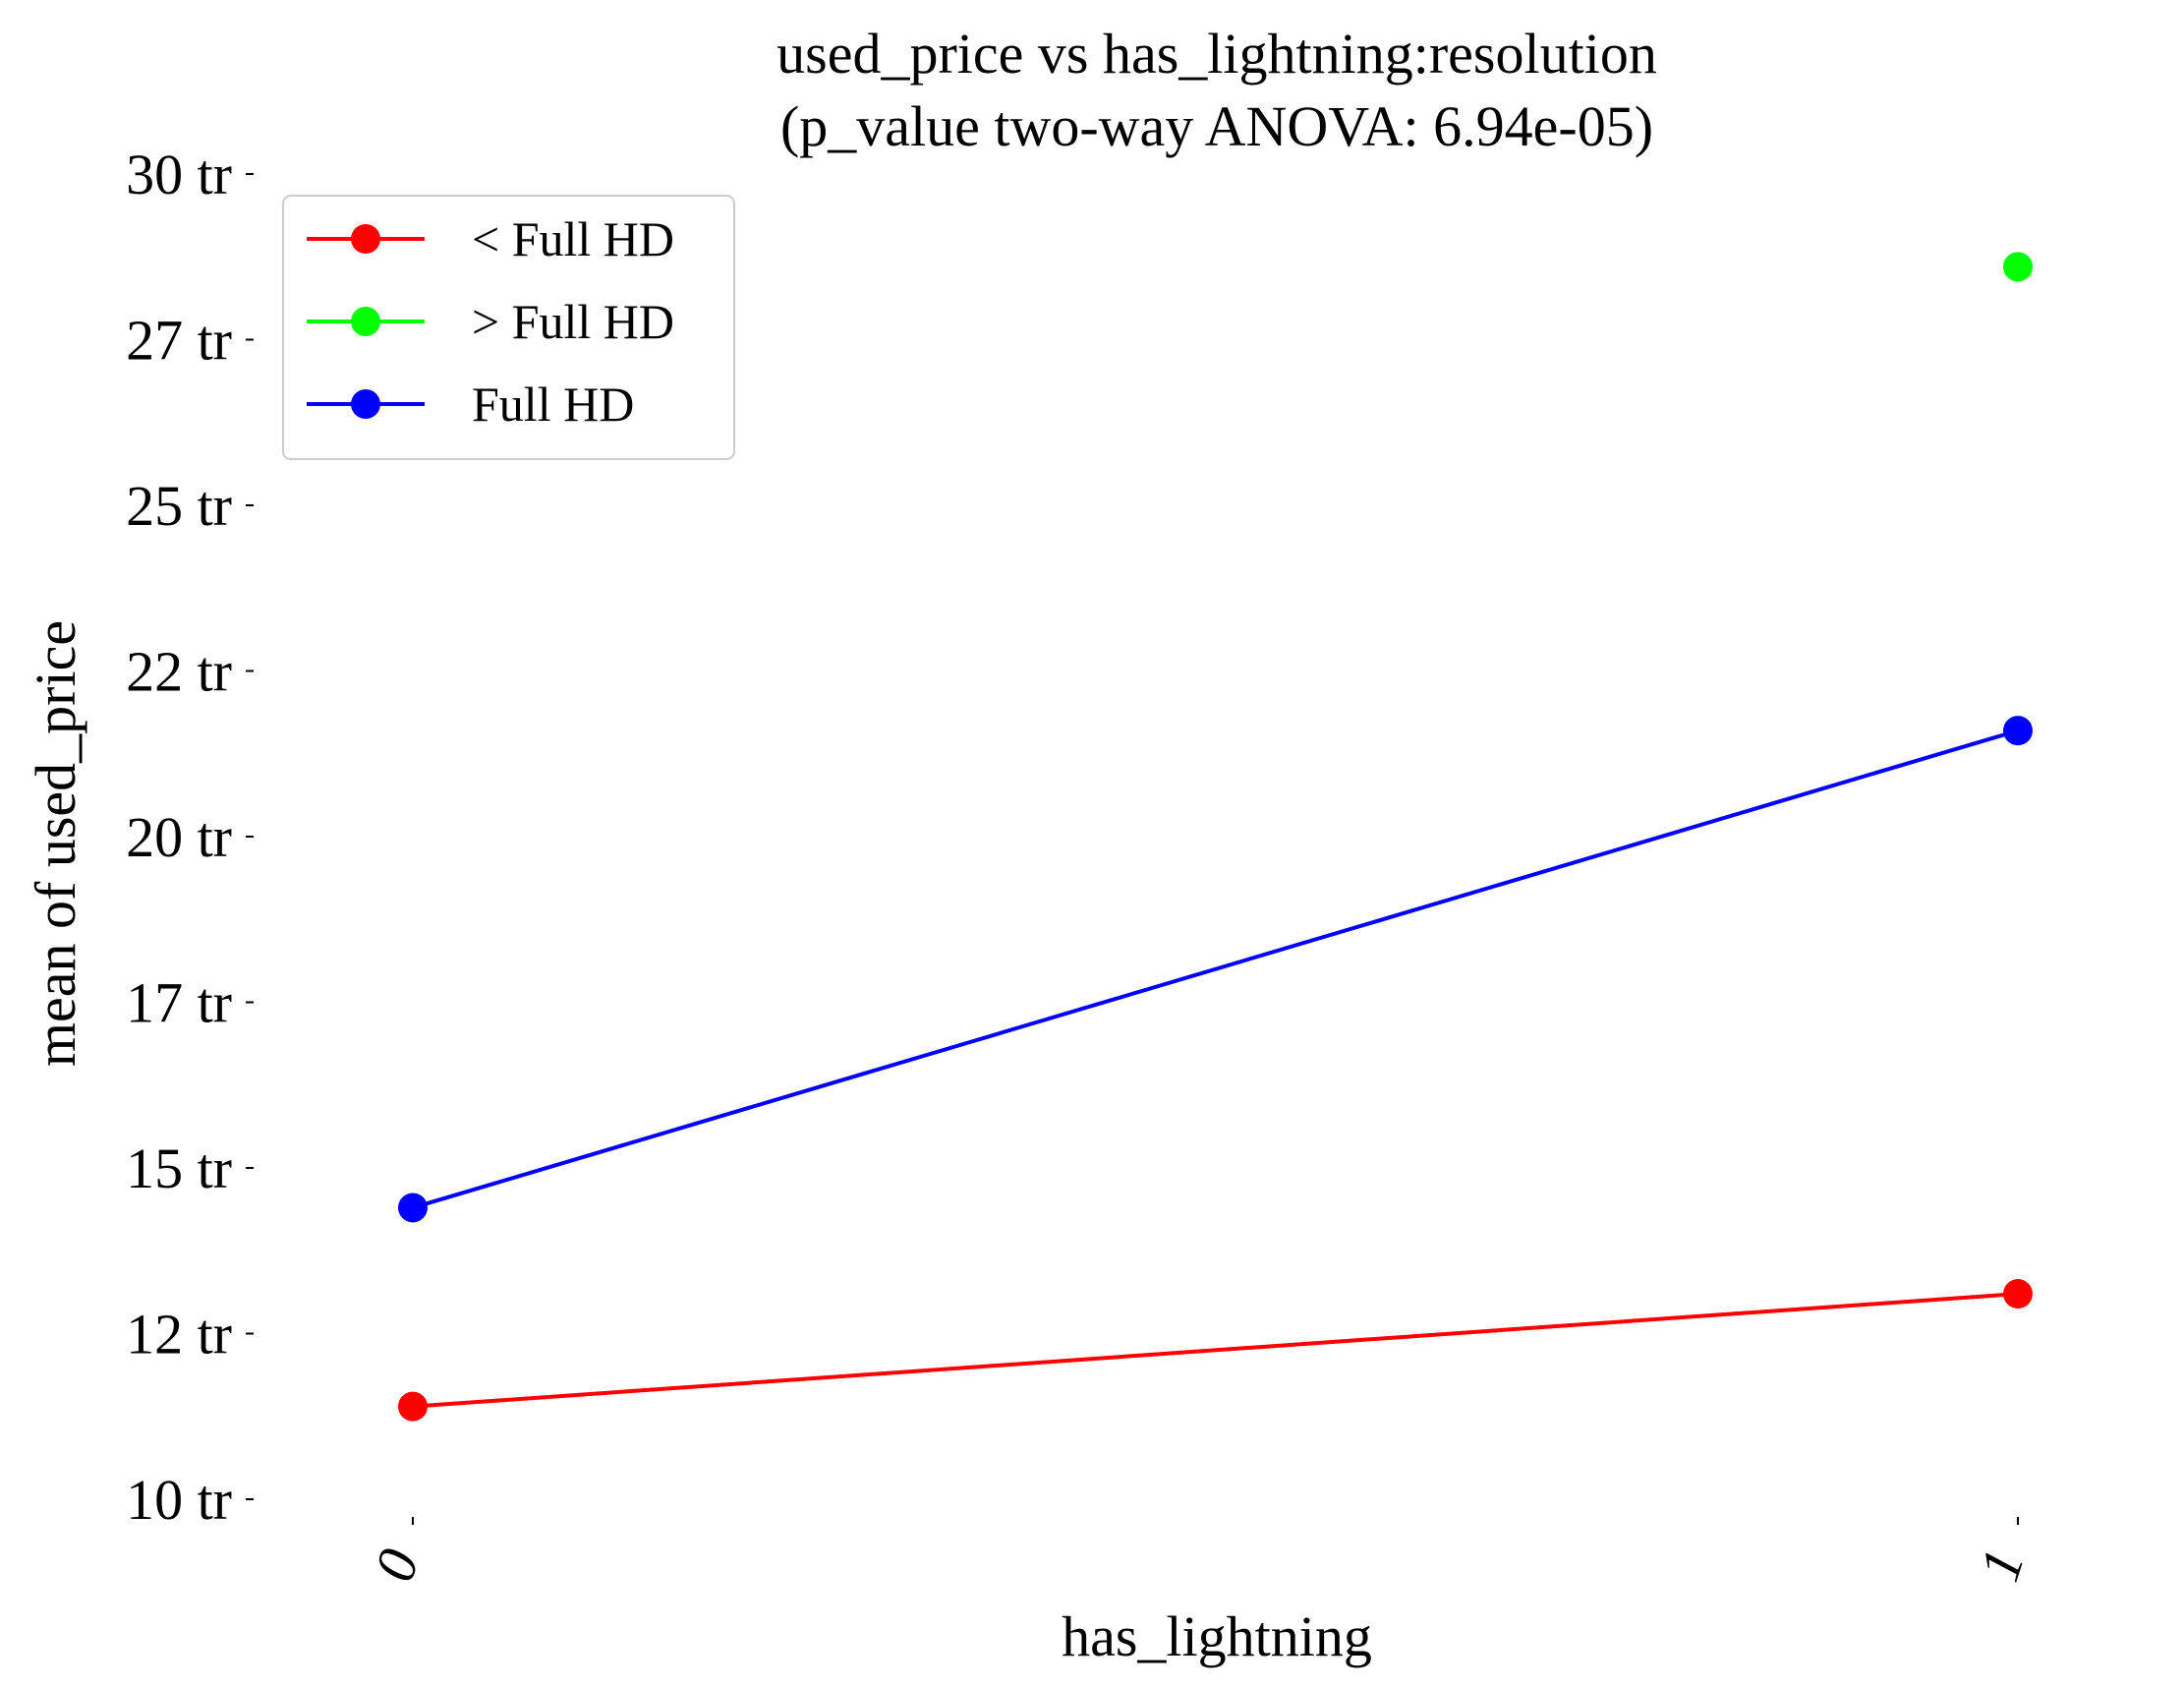 This screenshot has height=1688, width=2184. What do you see at coordinates (179, 1335) in the screenshot?
I see `y-tick-label: 12 tr` at bounding box center [179, 1335].